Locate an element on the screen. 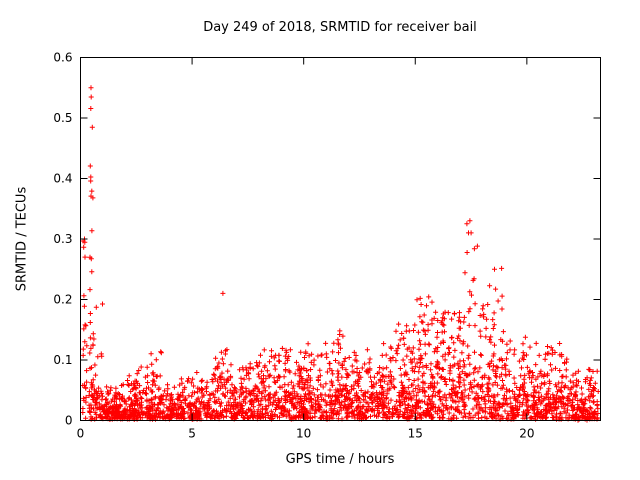  svg-text: 15 is located at coordinates (415, 434).